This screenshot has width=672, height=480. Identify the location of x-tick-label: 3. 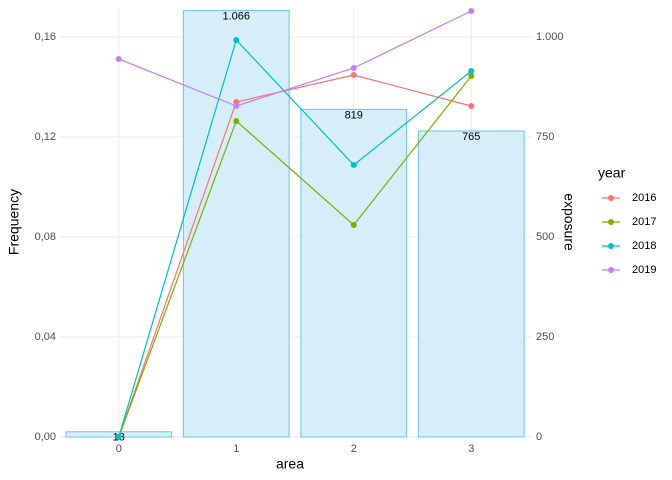
(471, 449).